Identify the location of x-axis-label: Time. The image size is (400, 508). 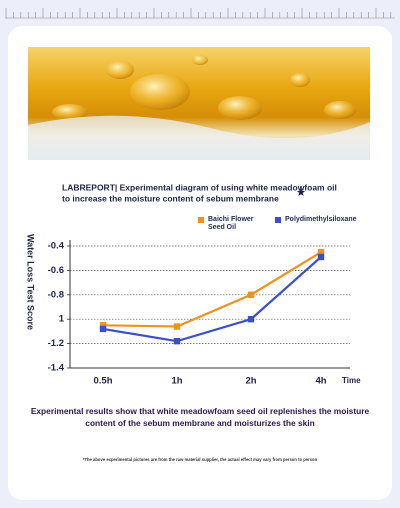
(351, 380).